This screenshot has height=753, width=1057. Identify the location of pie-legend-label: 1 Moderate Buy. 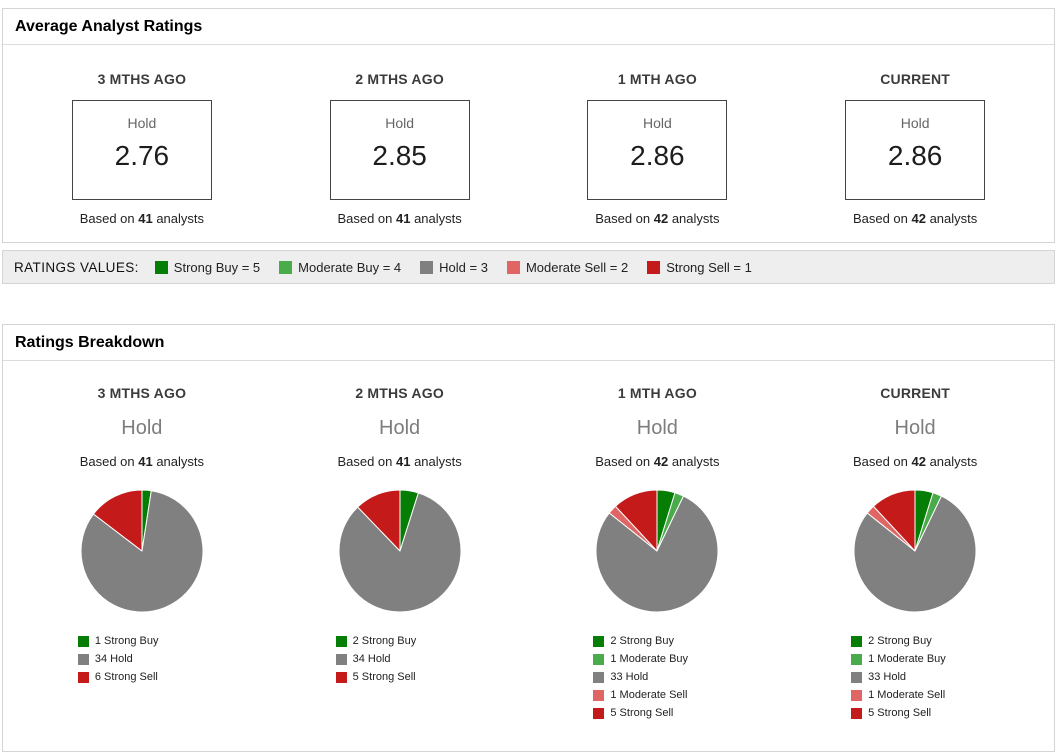
(649, 659).